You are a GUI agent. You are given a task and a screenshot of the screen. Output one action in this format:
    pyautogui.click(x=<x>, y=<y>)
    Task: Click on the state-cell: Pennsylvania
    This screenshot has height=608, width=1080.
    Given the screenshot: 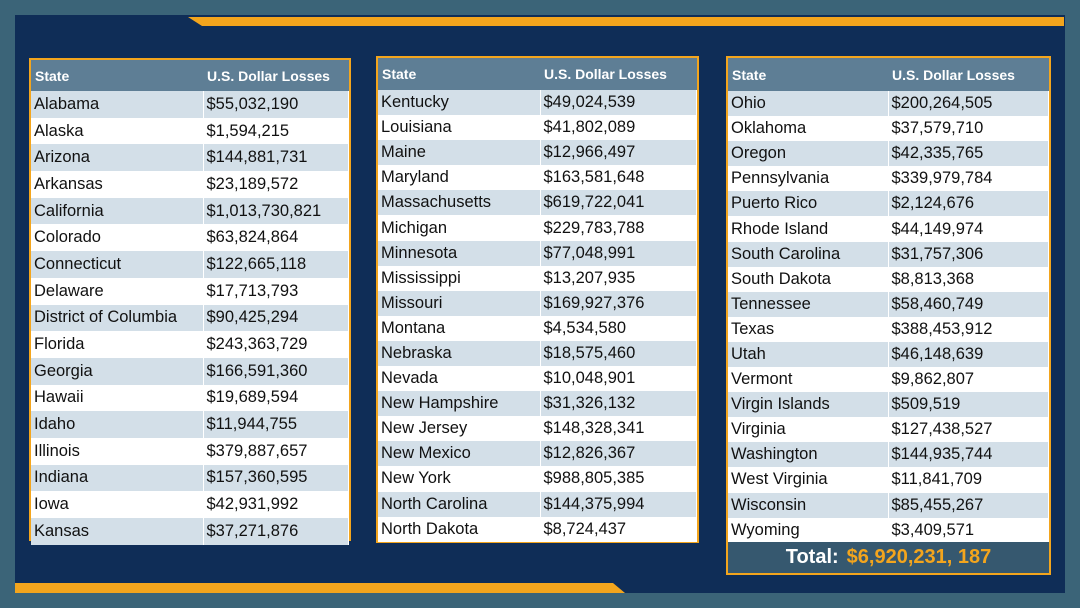 What is the action you would take?
    pyautogui.click(x=808, y=179)
    